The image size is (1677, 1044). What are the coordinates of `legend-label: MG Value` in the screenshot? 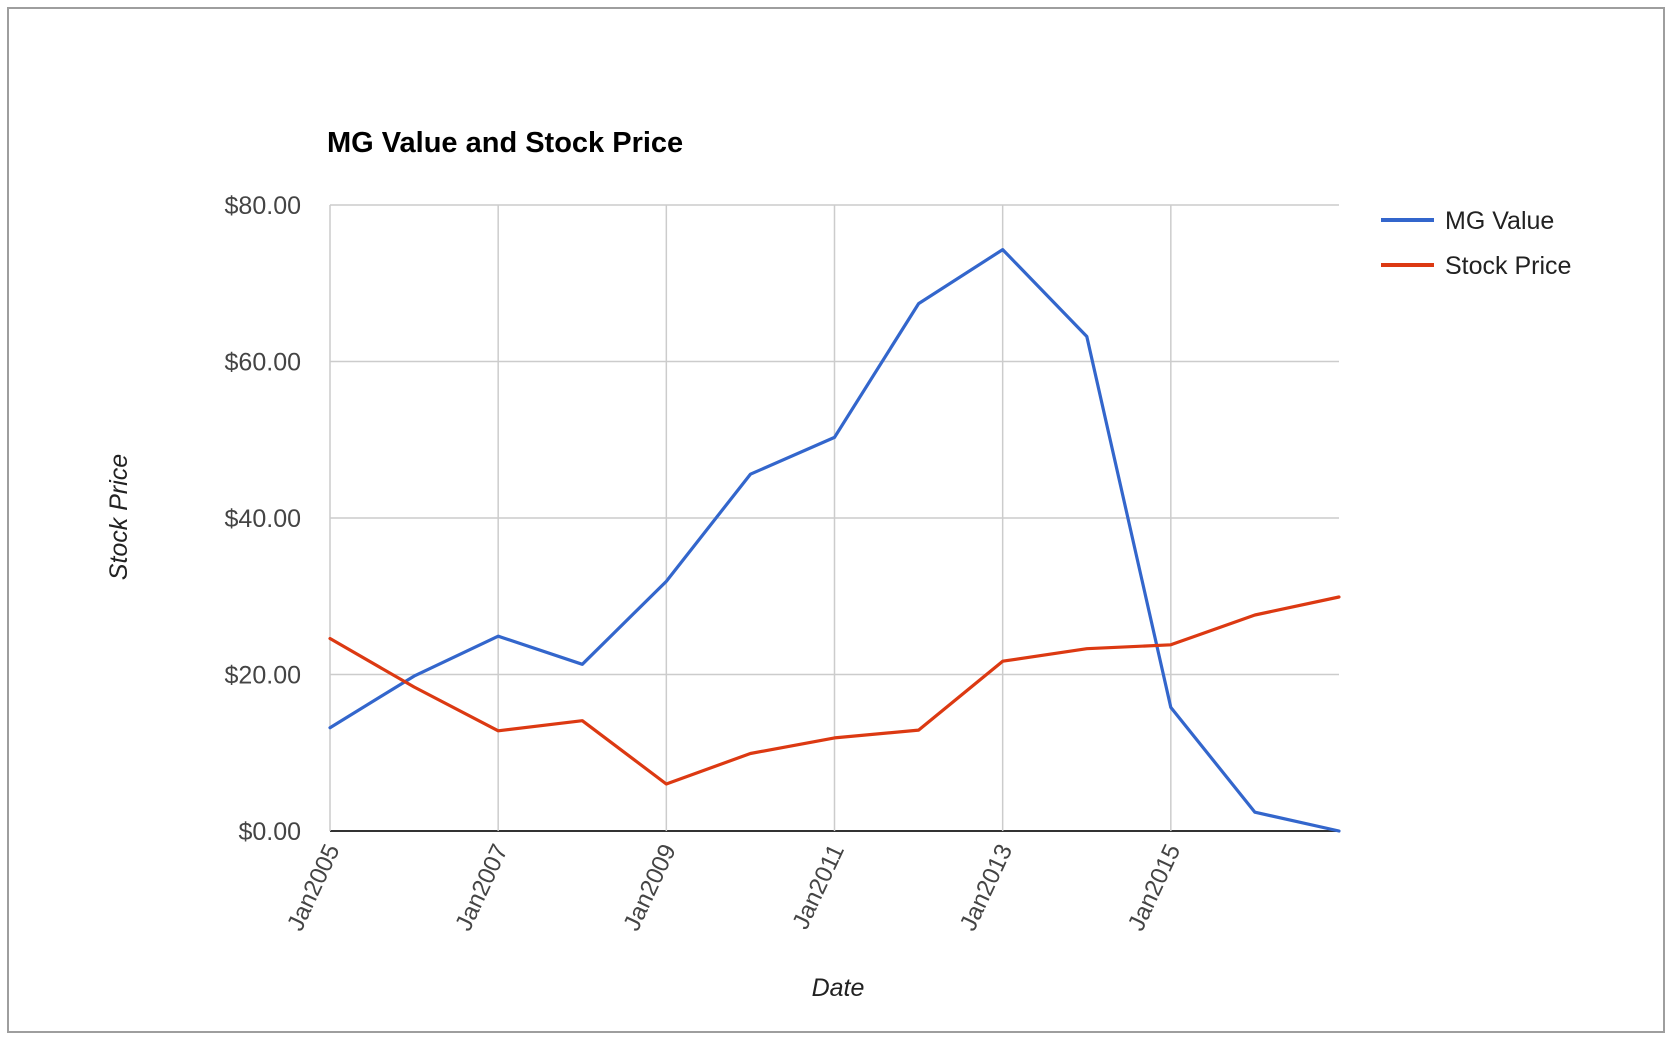 It's located at (1499, 221).